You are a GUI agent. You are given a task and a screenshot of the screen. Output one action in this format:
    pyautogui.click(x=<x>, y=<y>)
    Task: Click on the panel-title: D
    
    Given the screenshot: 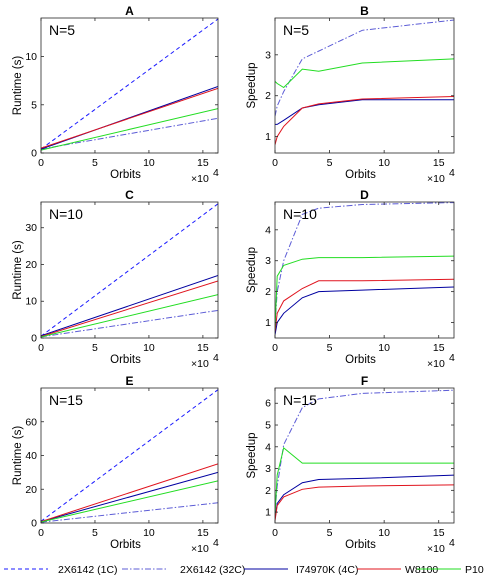 What is the action you would take?
    pyautogui.click(x=364, y=195)
    